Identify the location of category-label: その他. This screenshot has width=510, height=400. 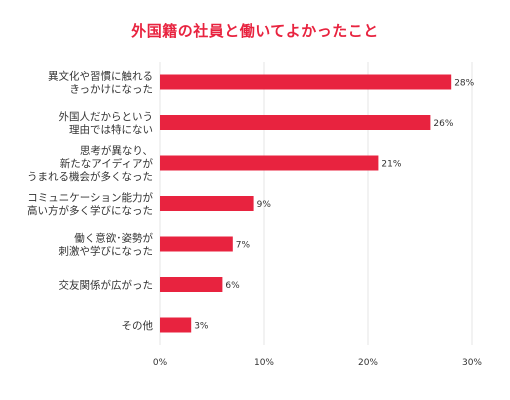
(138, 325).